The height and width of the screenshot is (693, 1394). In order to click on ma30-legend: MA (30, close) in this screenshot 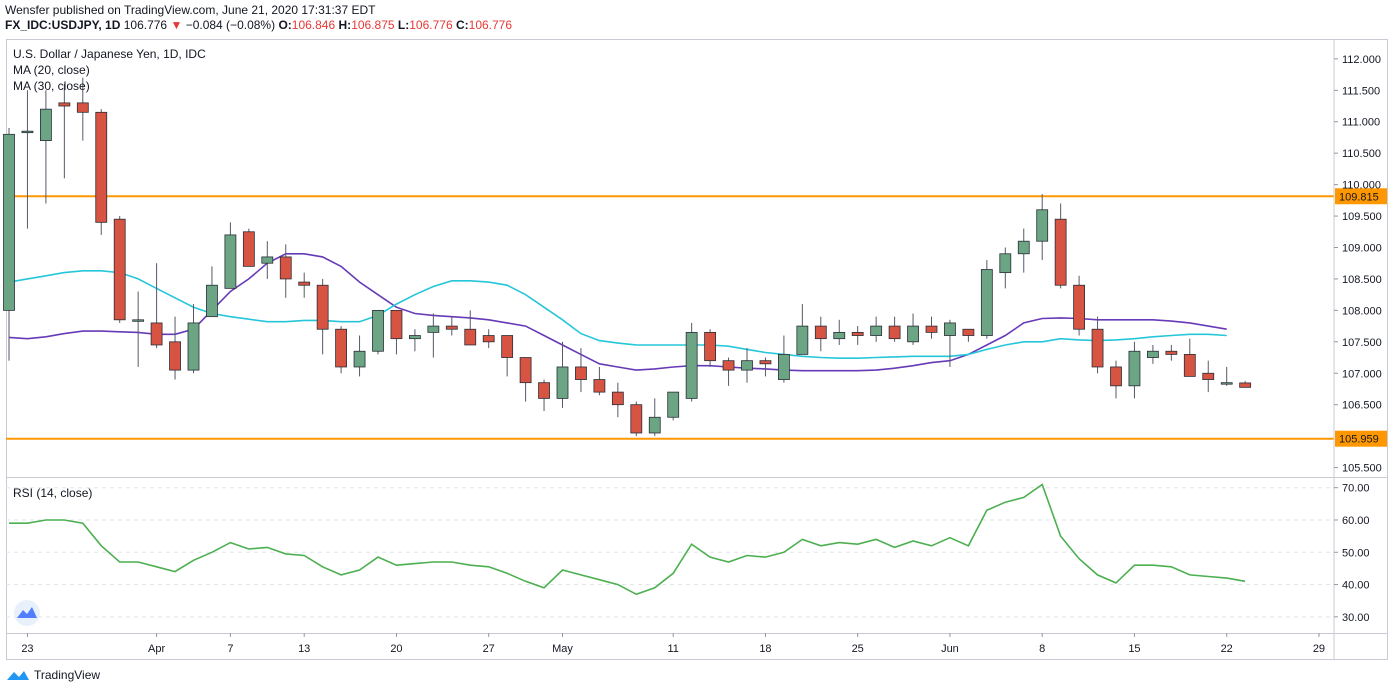, I will do `click(51, 86)`.